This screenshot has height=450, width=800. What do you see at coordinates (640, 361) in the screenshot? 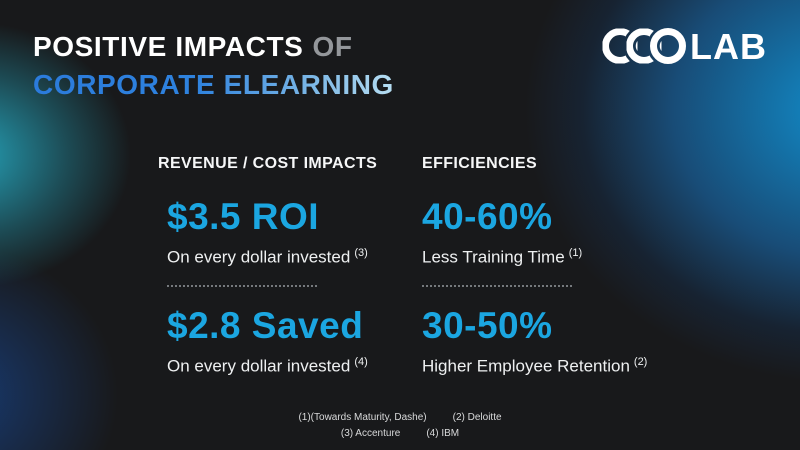
I see `footnote-ref-2: (2)` at bounding box center [640, 361].